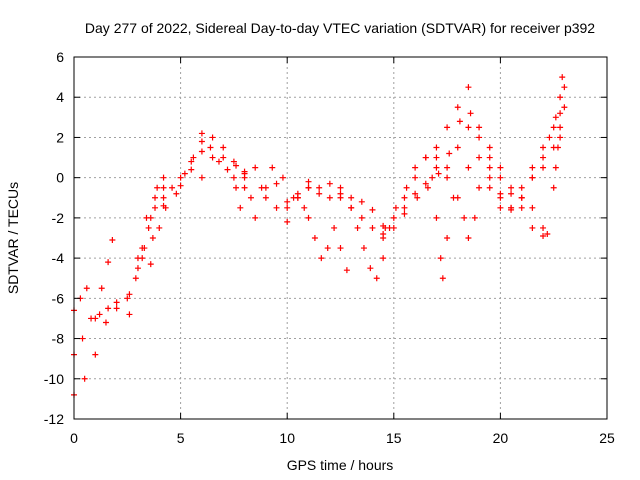 This screenshot has height=480, width=640. What do you see at coordinates (60, 178) in the screenshot?
I see `y-tick-label: 0` at bounding box center [60, 178].